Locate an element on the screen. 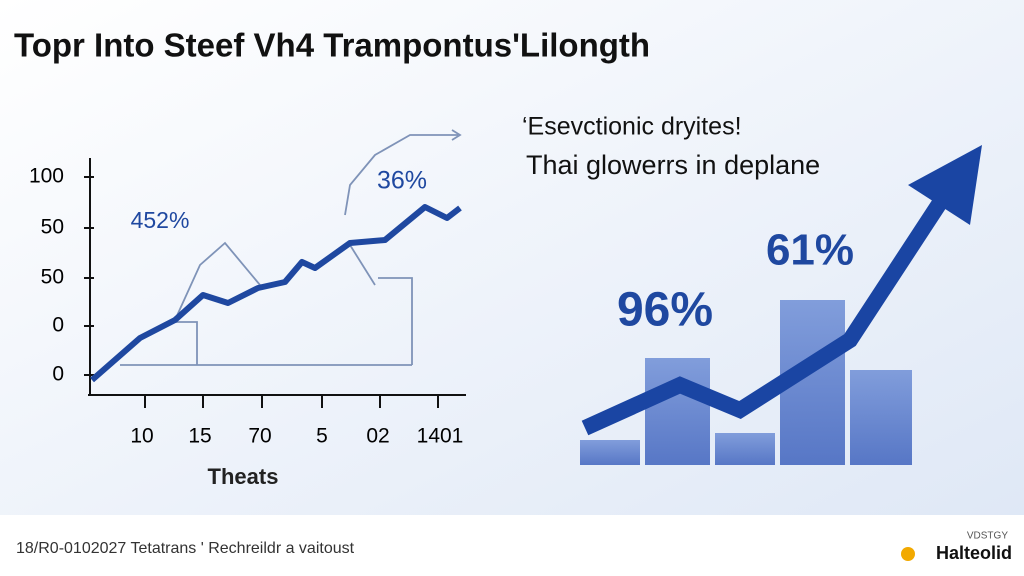  y-tick-label: 100 is located at coordinates (46, 176).